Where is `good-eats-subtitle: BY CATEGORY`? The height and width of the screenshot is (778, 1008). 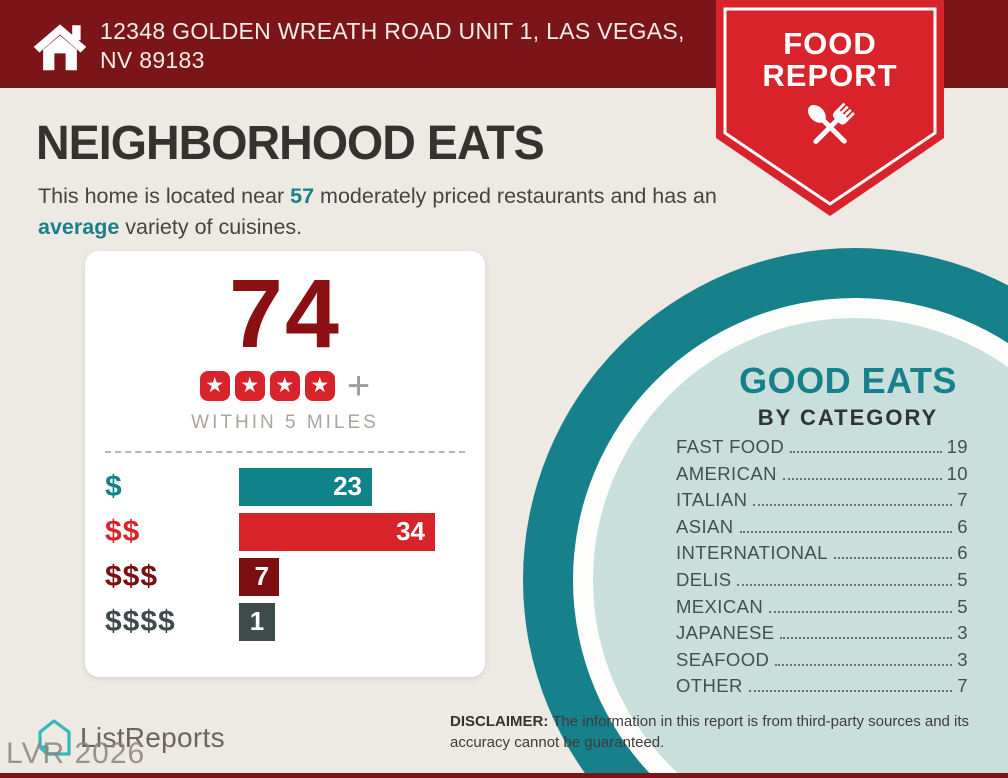
good-eats-subtitle: BY CATEGORY is located at coordinates (848, 417).